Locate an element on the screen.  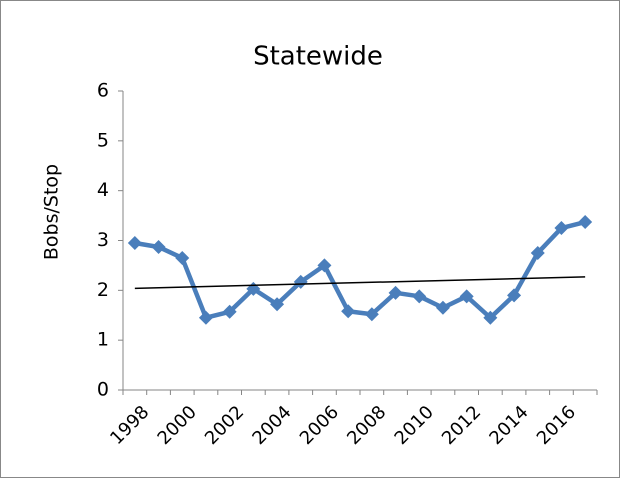
y-tick-label: 3 is located at coordinates (103, 240).